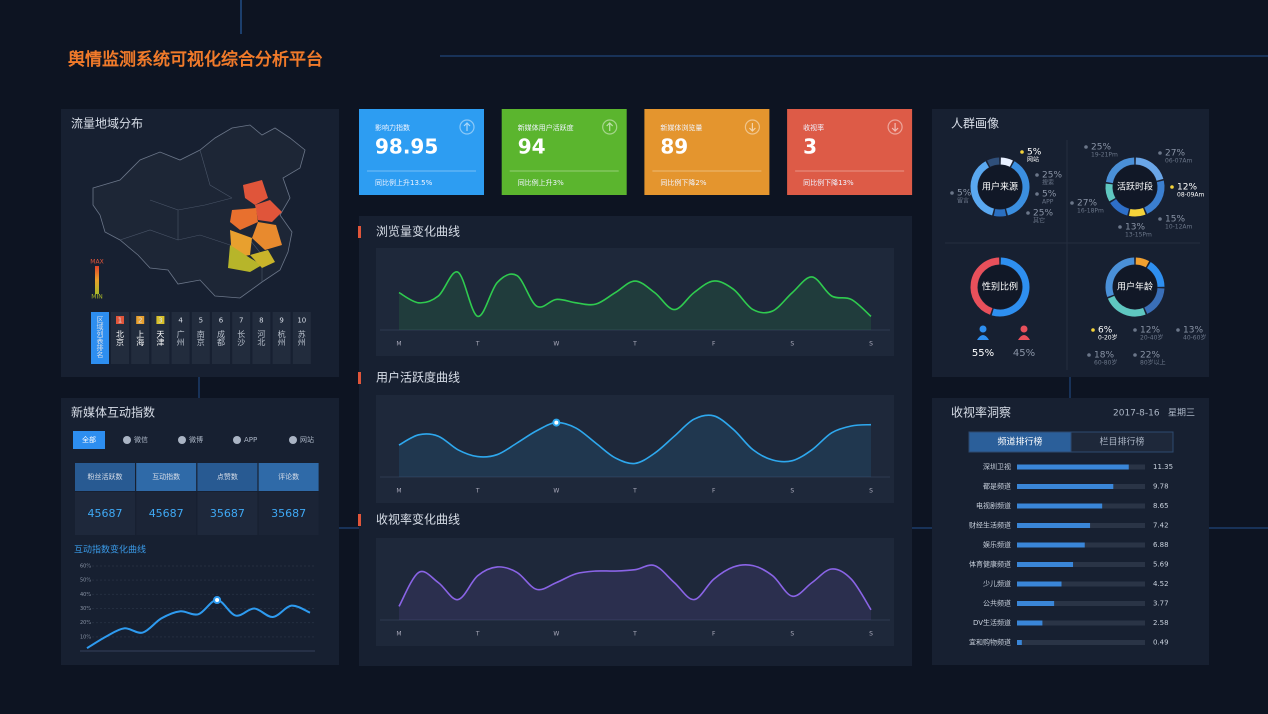 Image resolution: width=1268 pixels, height=714 pixels. I want to click on item-value: 25%, so click(1043, 214).